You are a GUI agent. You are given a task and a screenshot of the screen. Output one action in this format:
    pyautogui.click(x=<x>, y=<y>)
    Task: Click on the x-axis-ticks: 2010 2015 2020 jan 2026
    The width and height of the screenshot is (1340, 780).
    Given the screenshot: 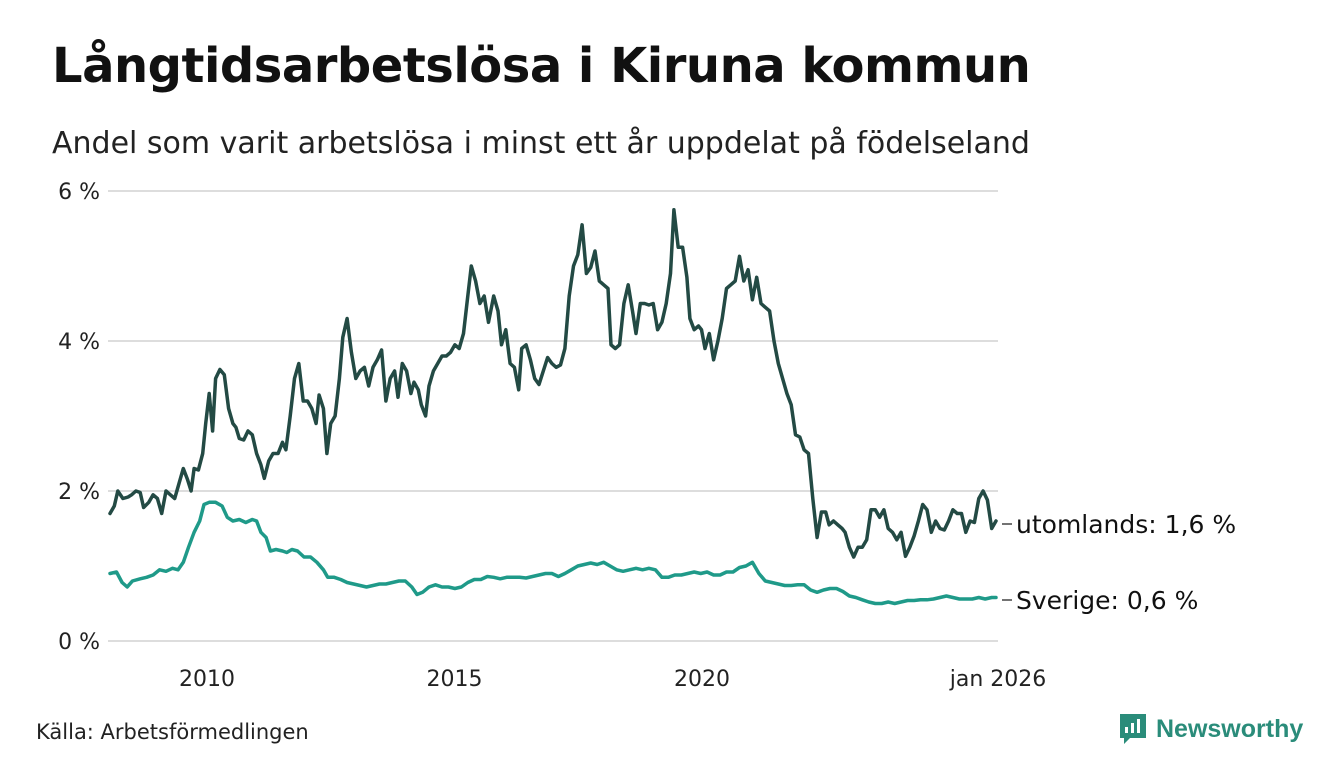 What is the action you would take?
    pyautogui.click(x=612, y=679)
    